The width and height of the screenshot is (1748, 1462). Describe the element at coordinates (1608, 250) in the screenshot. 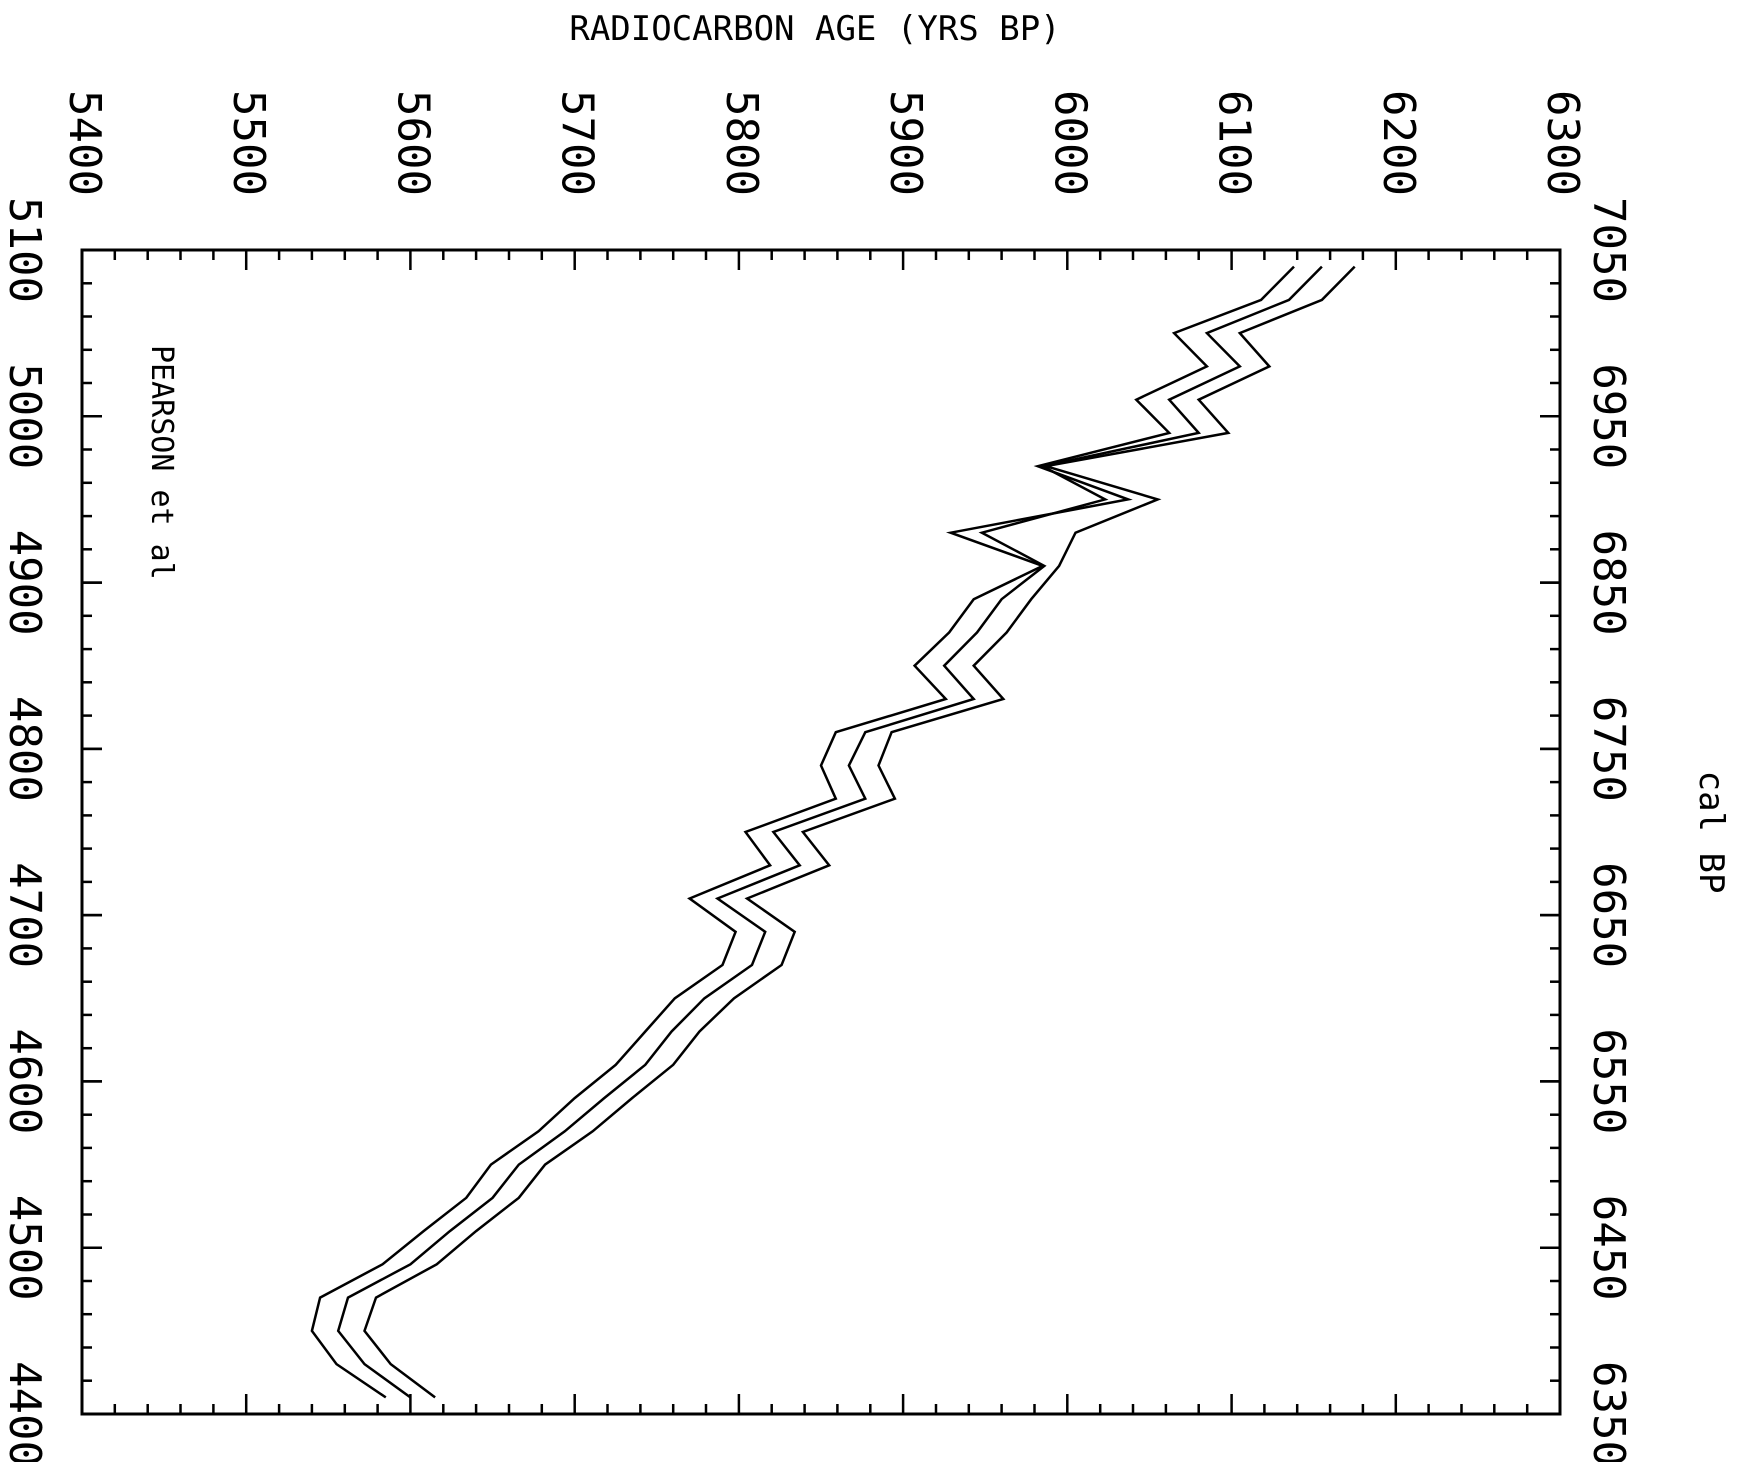

I see `y-tick-label: 7050` at that location.